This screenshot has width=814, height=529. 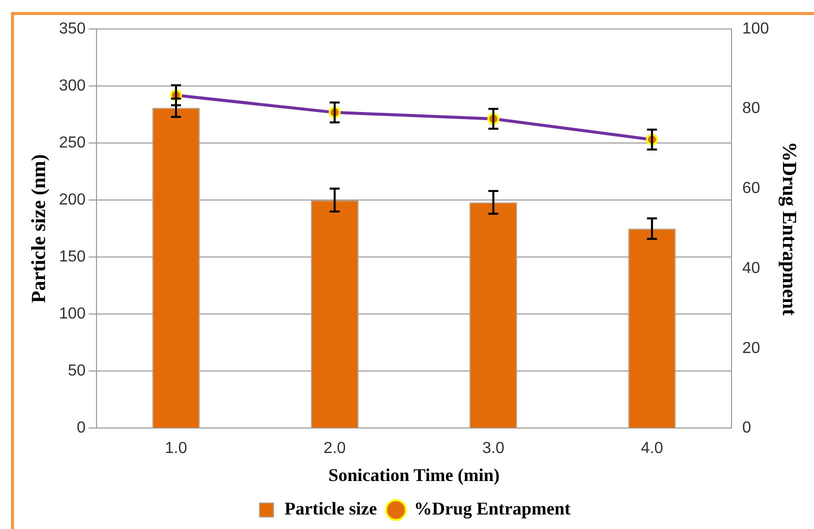 I want to click on legend-label: Particle size, so click(x=330, y=508).